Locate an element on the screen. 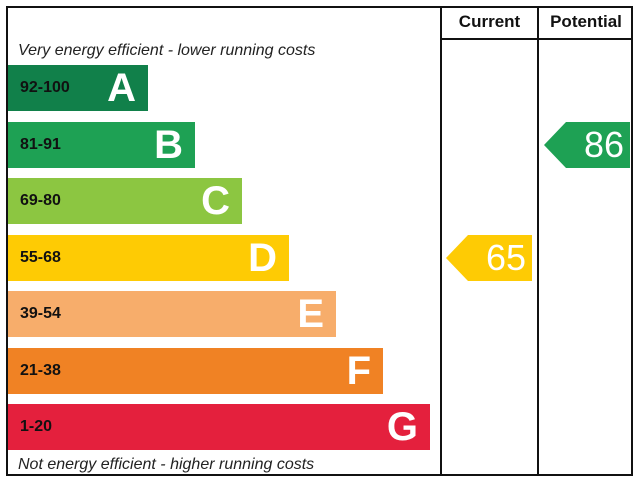 The image size is (640, 479). current-column-header: Current is located at coordinates (489, 21).